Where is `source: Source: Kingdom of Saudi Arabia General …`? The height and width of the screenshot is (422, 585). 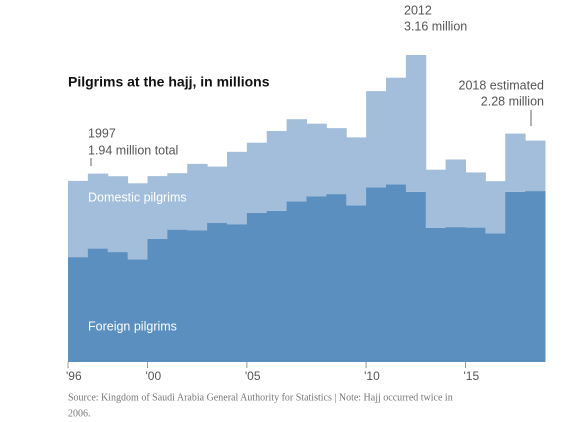 source: Source: Kingdom of Saudi Arabia General … is located at coordinates (260, 397).